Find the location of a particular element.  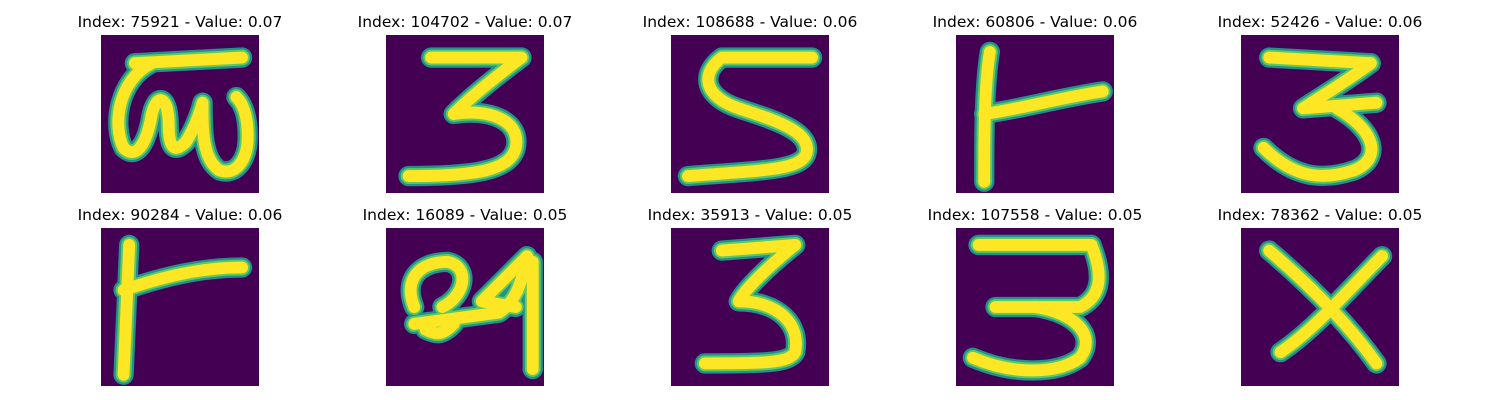

panel-title: Index: 35913 - Value: 0.05 is located at coordinates (750, 215).